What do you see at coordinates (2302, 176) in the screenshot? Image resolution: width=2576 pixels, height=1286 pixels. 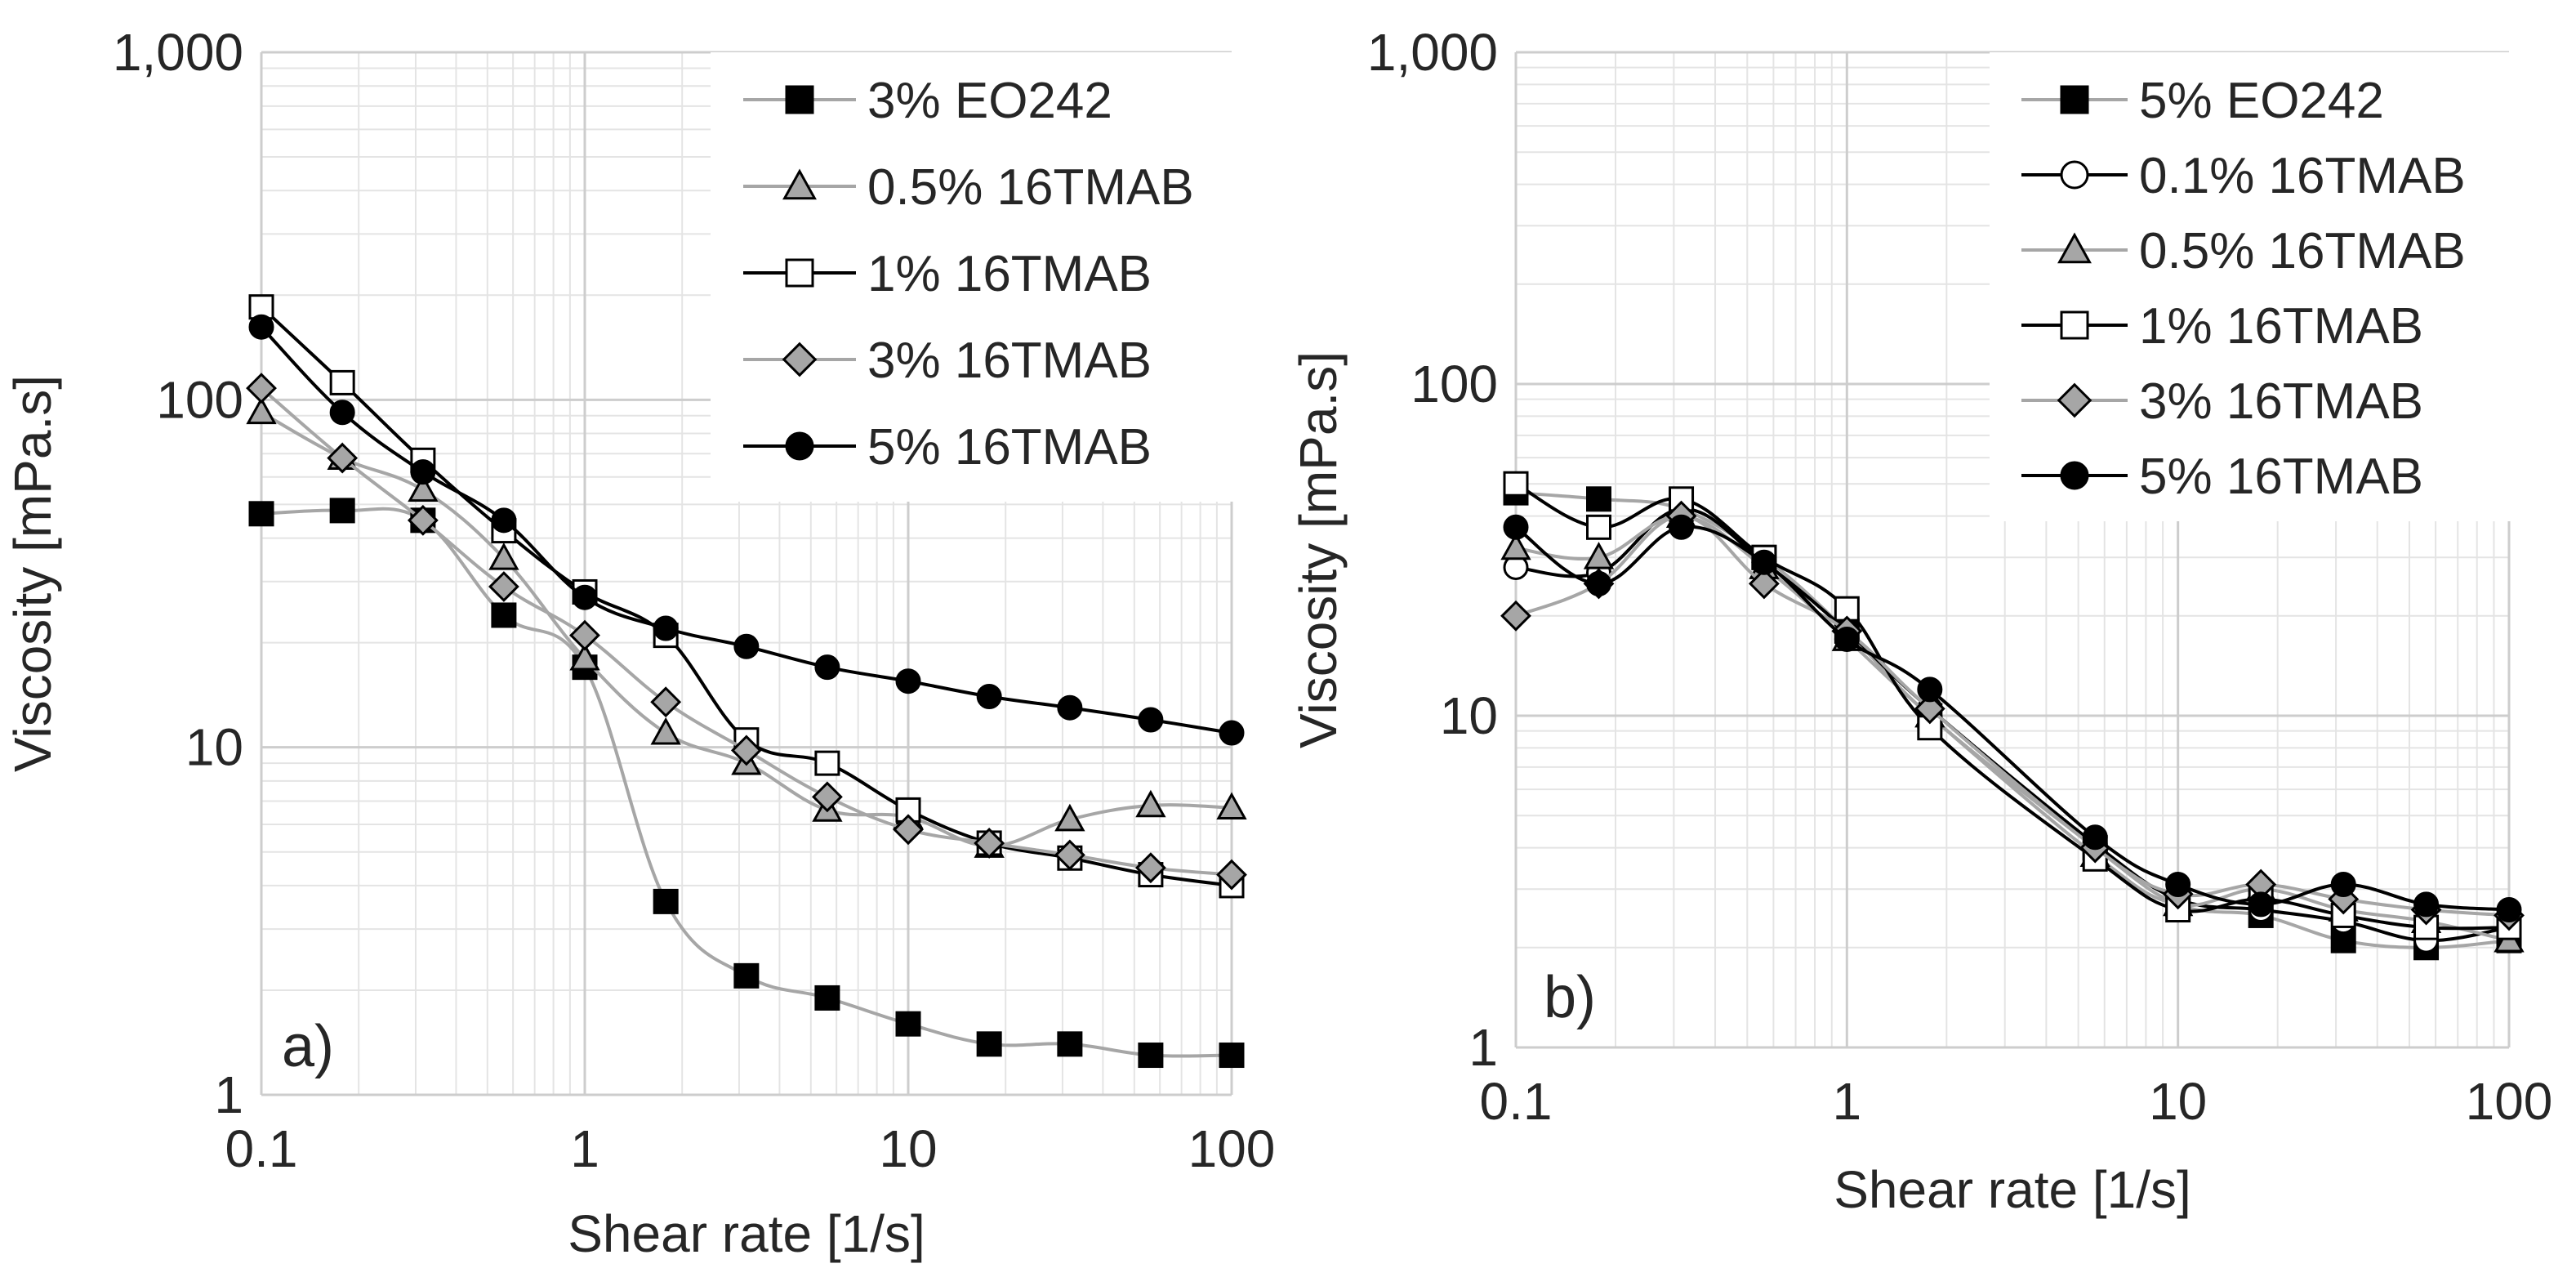 I see `legend-label: 0.1% 16TMAB` at bounding box center [2302, 176].